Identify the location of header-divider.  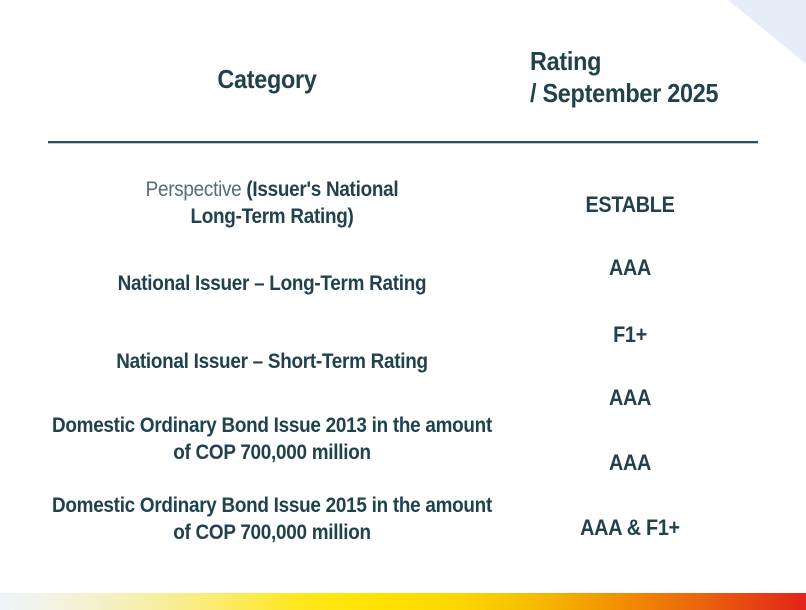
(403, 142).